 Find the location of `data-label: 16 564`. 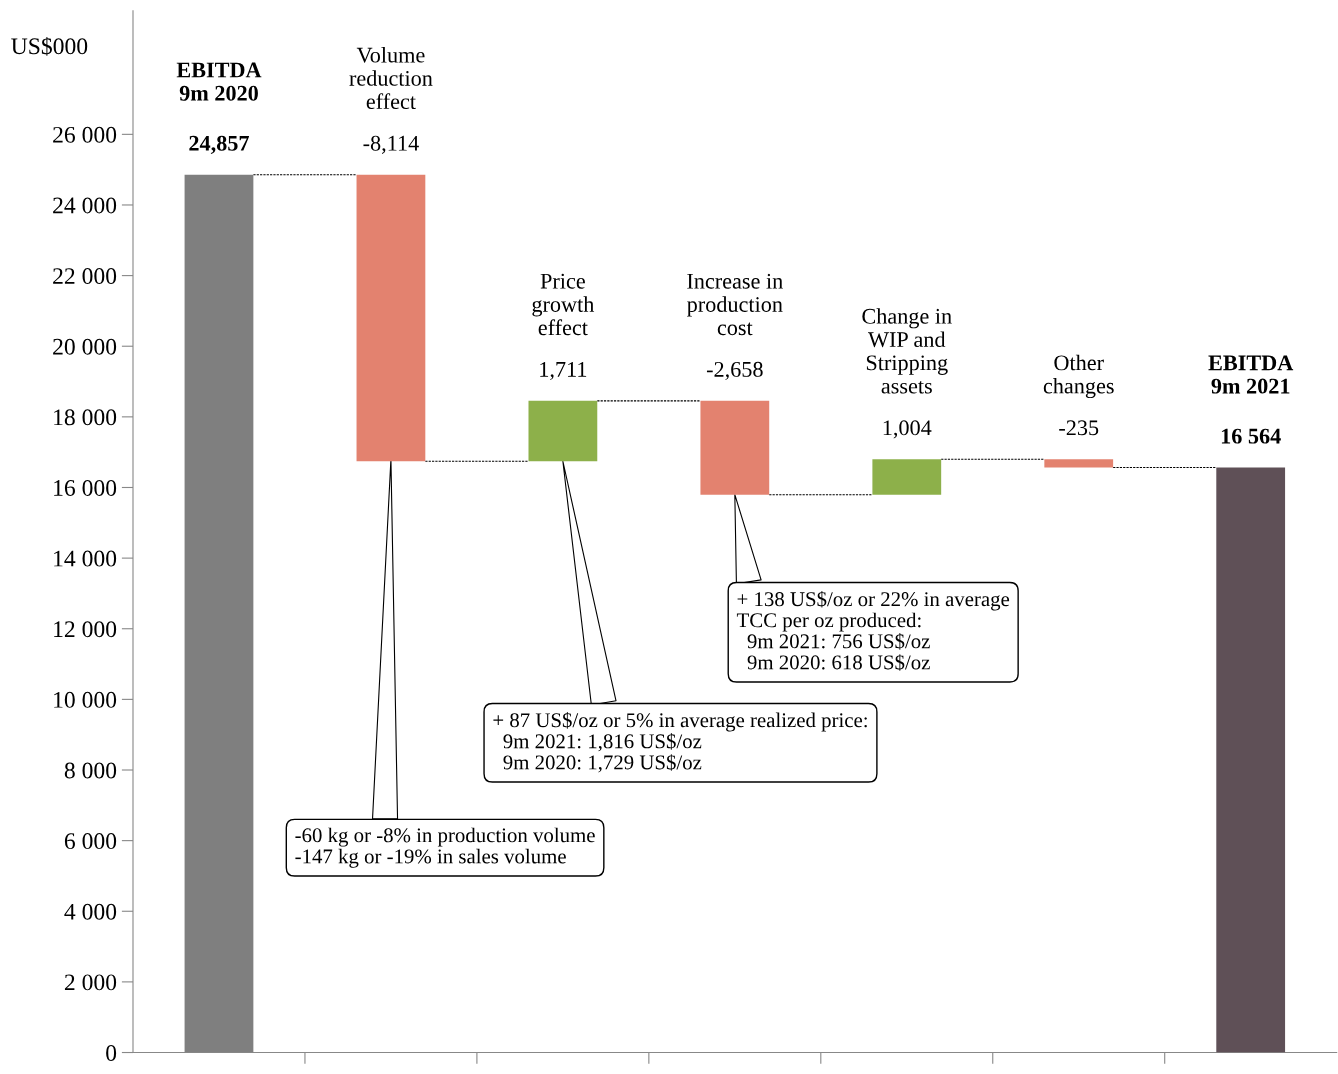

data-label: 16 564 is located at coordinates (1251, 436).